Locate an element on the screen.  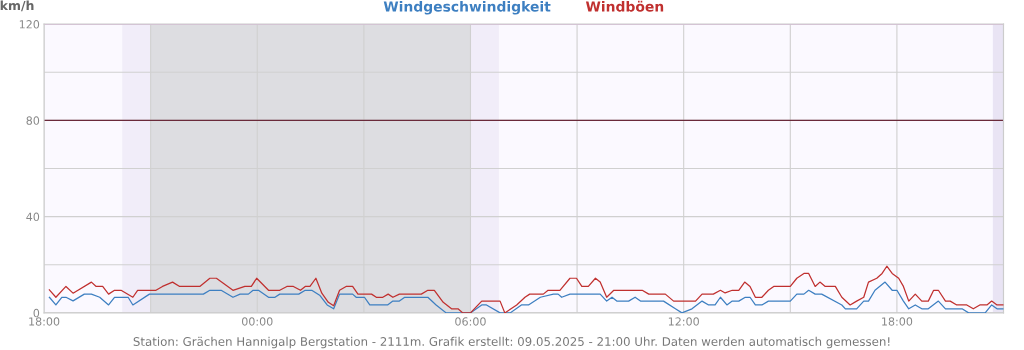
y-tick-label: 40 is located at coordinates (33, 217).